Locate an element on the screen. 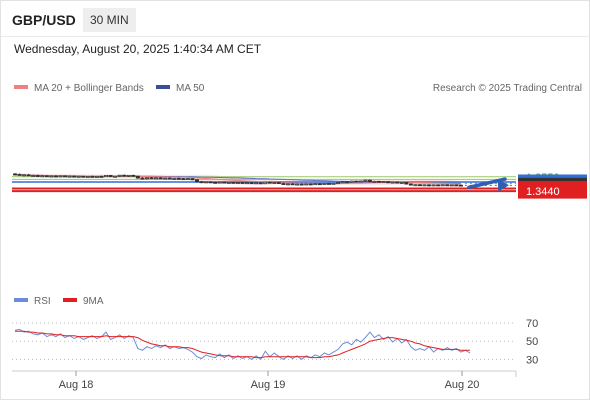 The height and width of the screenshot is (401, 590). forecast-arrow-head is located at coordinates (503, 185).